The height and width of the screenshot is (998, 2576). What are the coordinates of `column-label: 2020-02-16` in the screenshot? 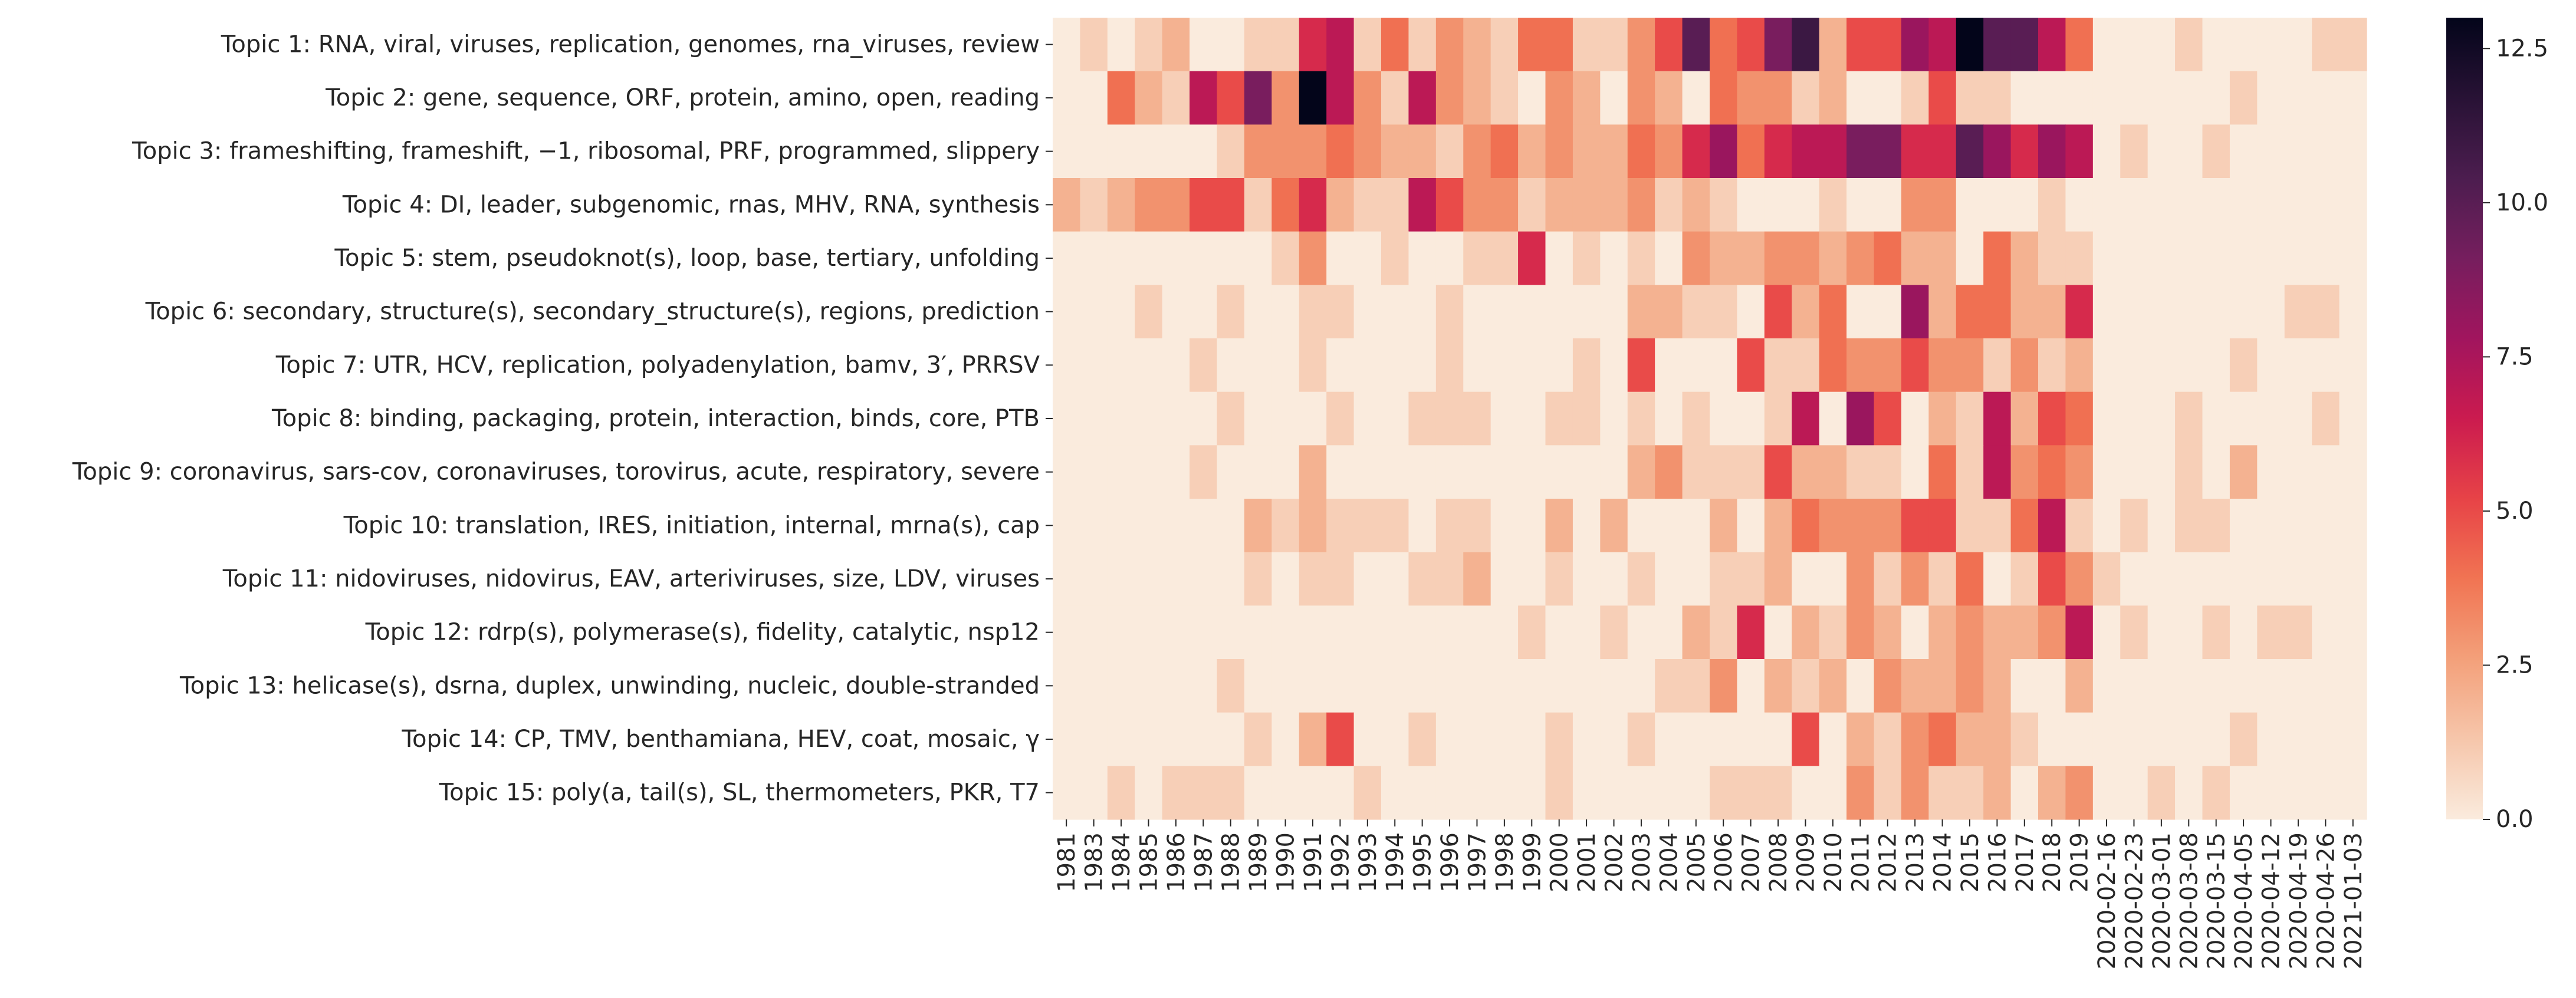 It's located at (2107, 900).